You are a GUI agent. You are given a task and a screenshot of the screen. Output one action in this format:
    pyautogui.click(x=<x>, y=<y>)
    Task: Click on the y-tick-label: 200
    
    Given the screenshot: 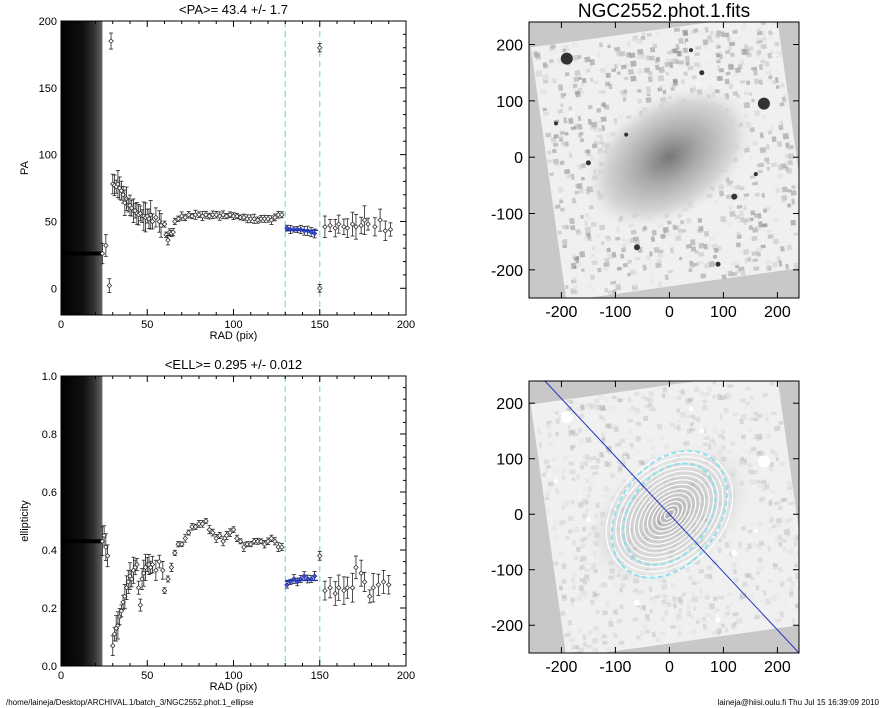 What is the action you would take?
    pyautogui.click(x=48, y=22)
    